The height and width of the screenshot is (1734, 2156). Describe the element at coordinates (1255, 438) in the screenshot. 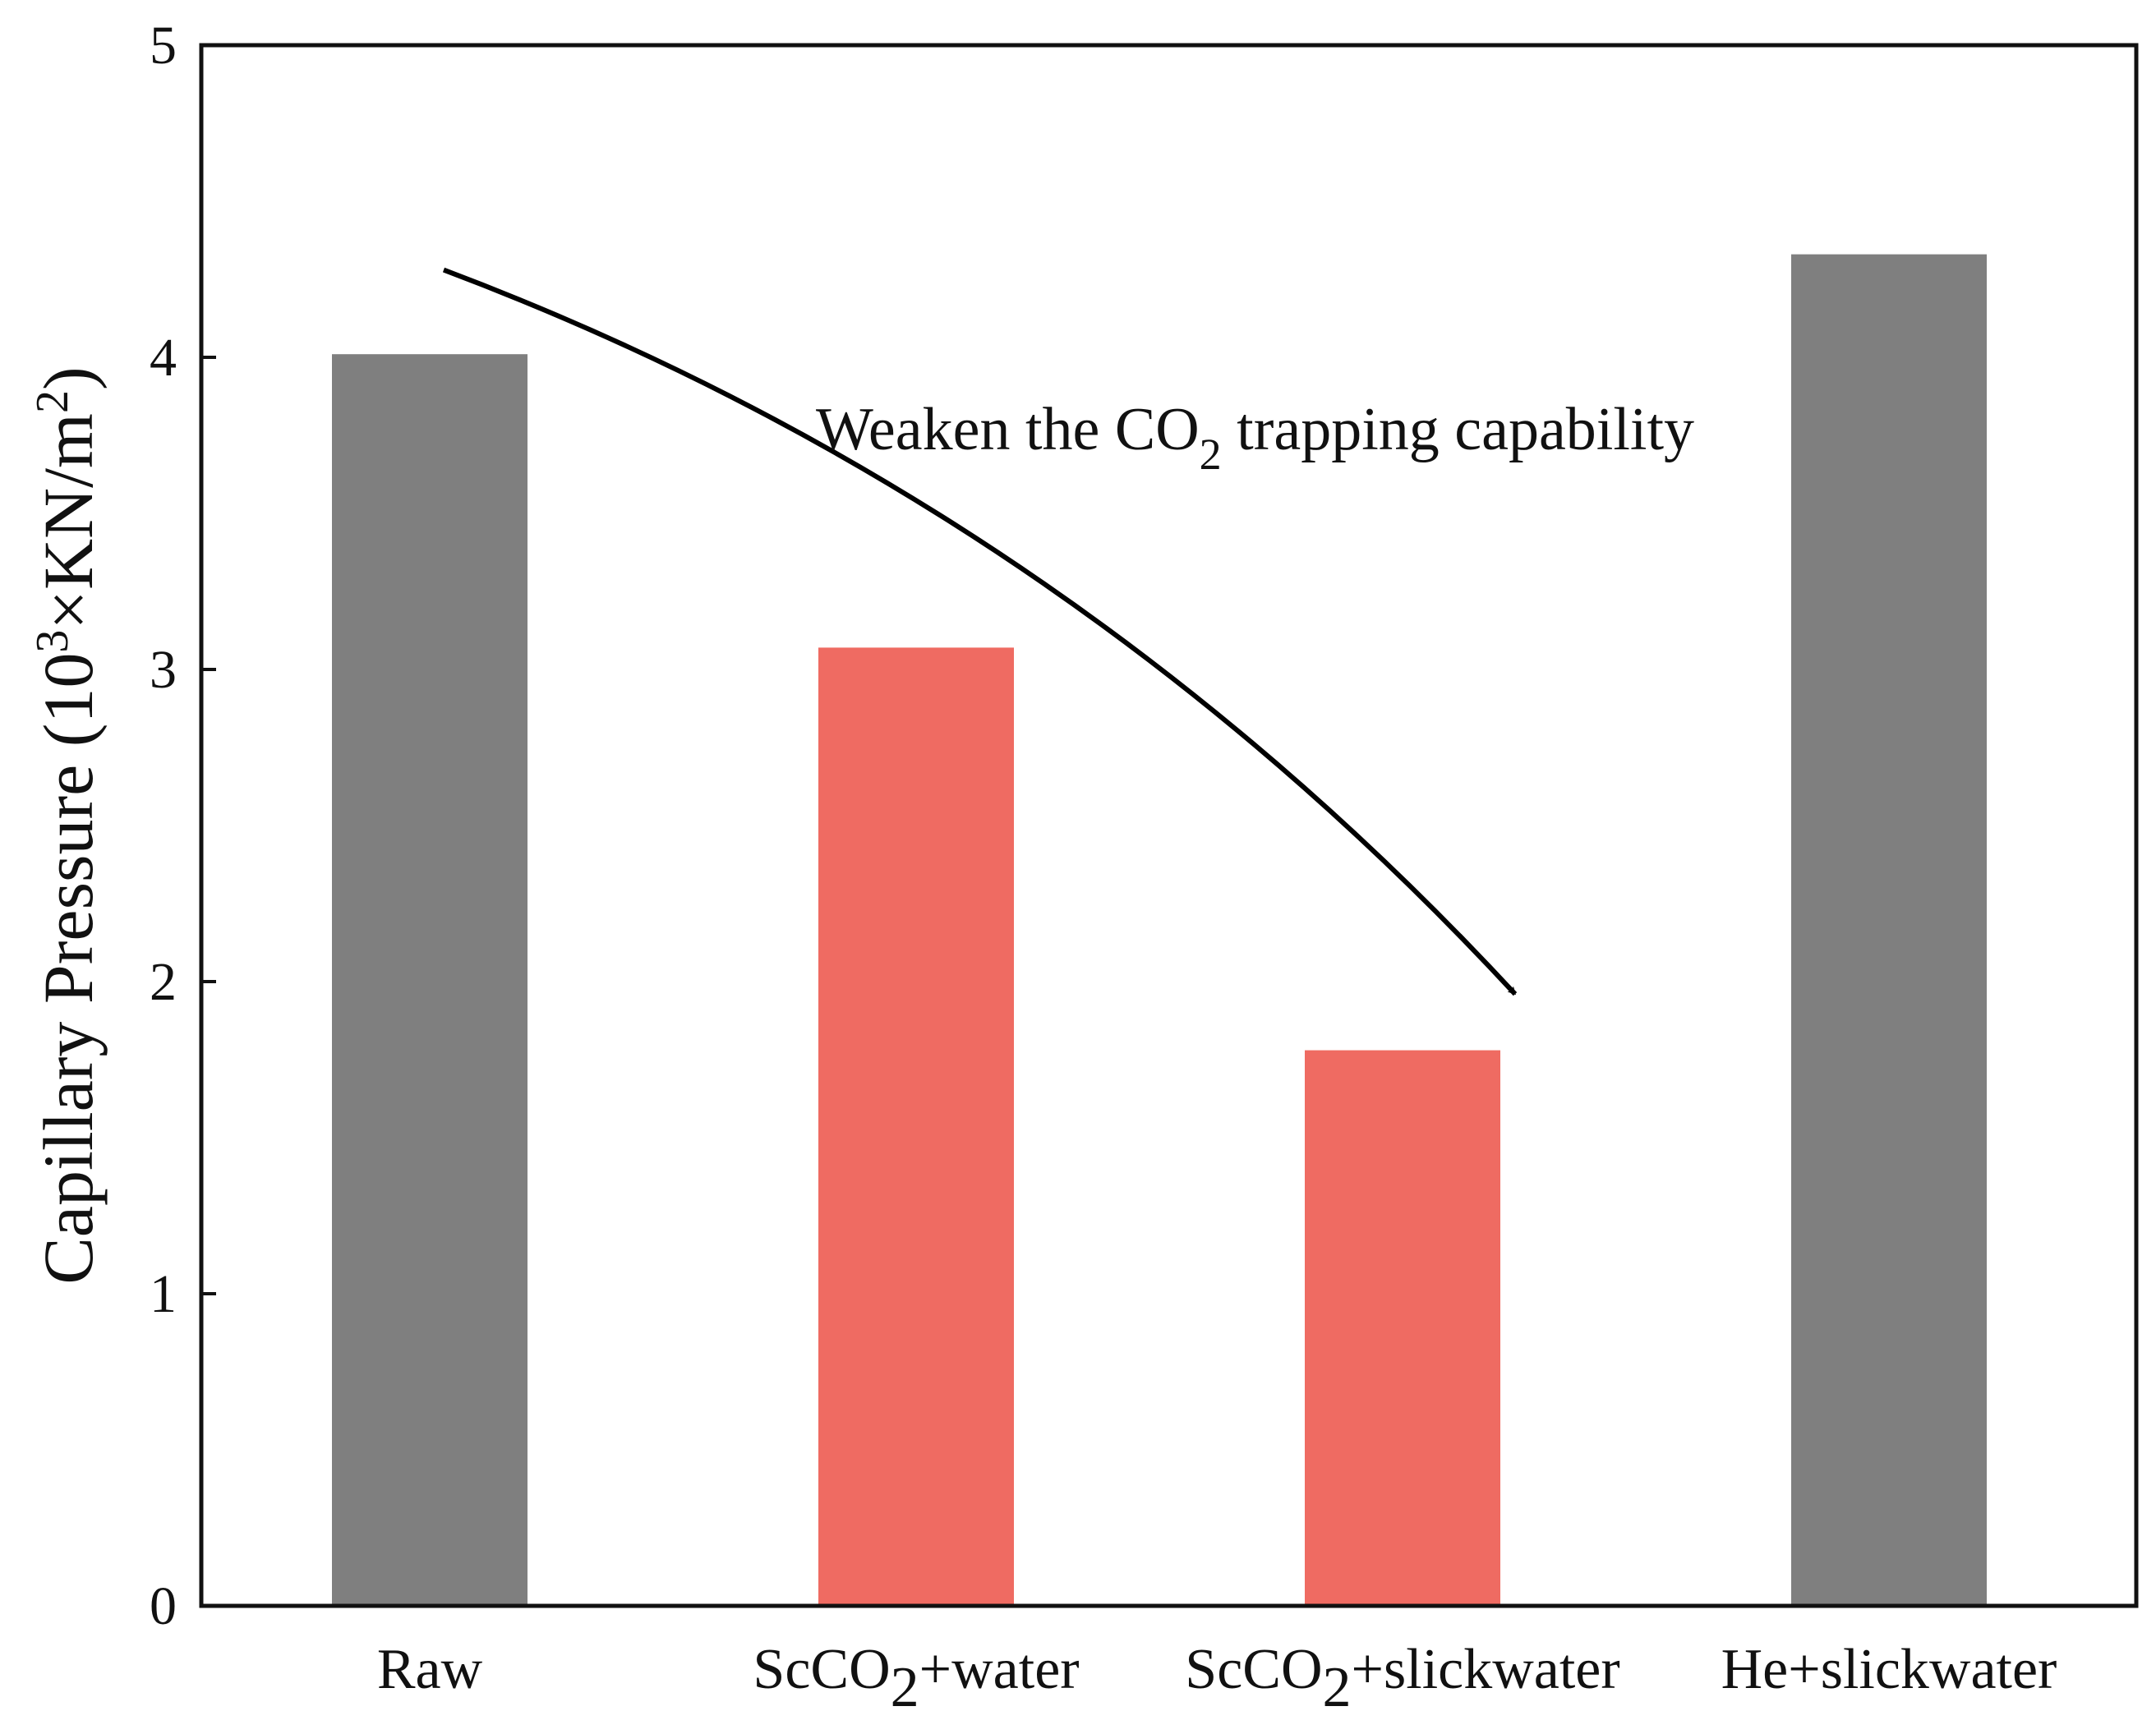

I see `trend-annotation: Weaken the CO2 trapping capability` at that location.